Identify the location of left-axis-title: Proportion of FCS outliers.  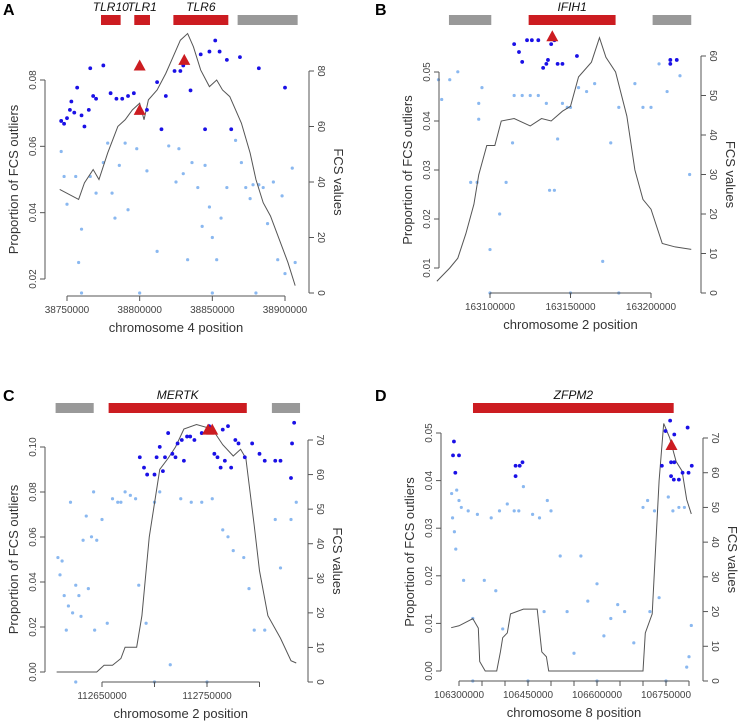
(13, 179).